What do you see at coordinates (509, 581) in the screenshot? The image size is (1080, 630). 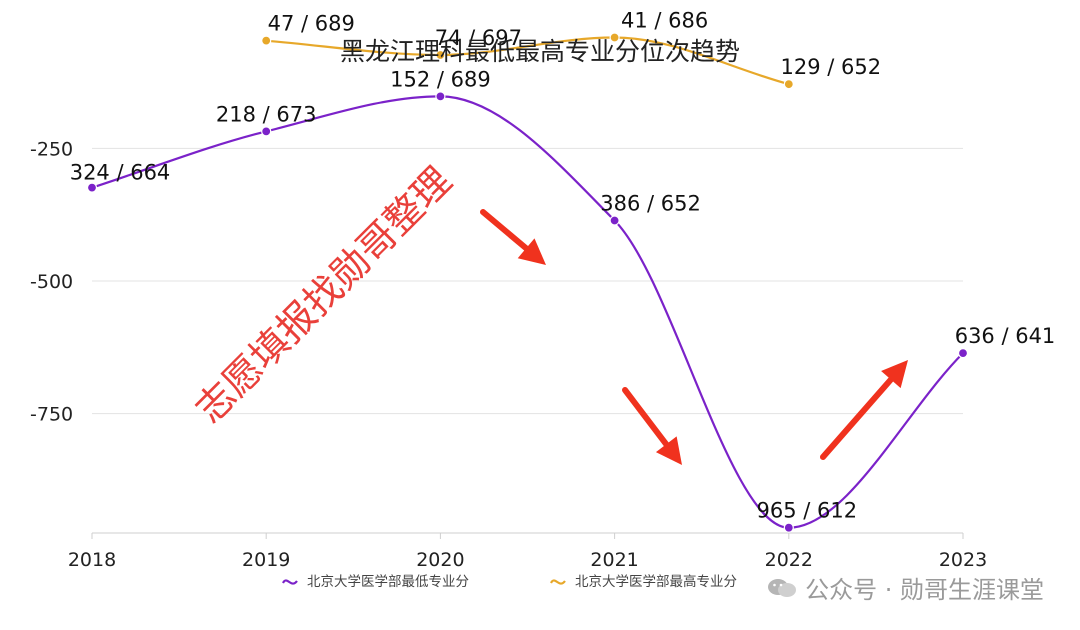 I see `legend: 北京大学医学部最低专业分 北京大学医学部最高专业分` at bounding box center [509, 581].